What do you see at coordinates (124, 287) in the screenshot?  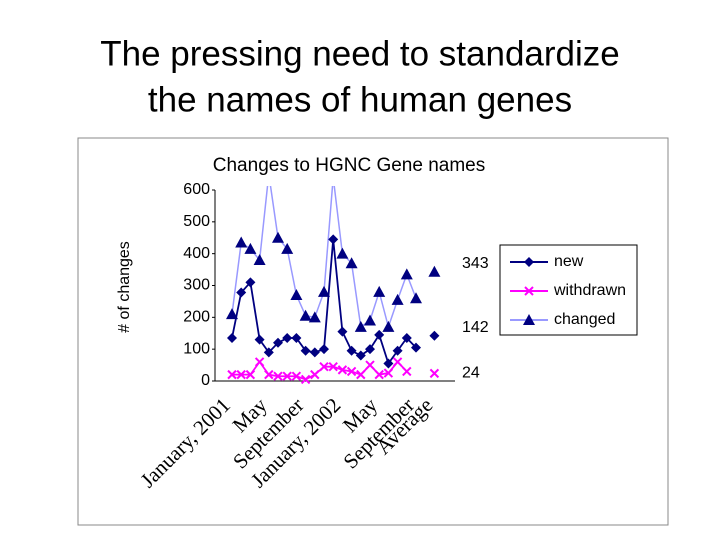 I see `y-axis-label: # of changes` at bounding box center [124, 287].